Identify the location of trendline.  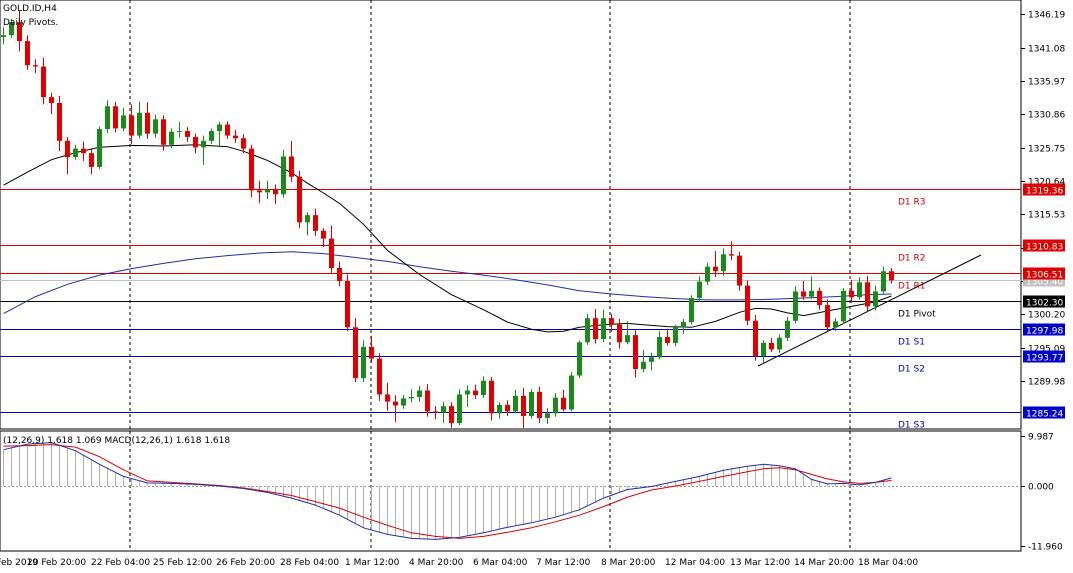
(869, 310).